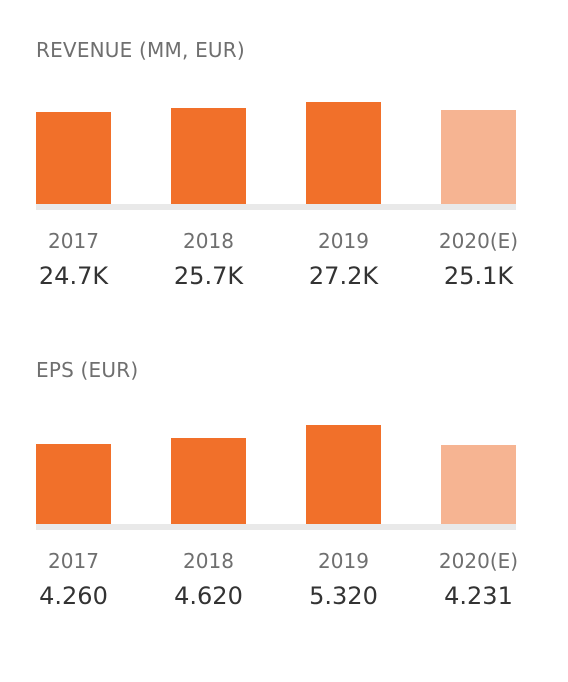 This screenshot has width=568, height=682. Describe the element at coordinates (343, 276) in the screenshot. I see `revenue-value-label-2: 27.2K` at that location.